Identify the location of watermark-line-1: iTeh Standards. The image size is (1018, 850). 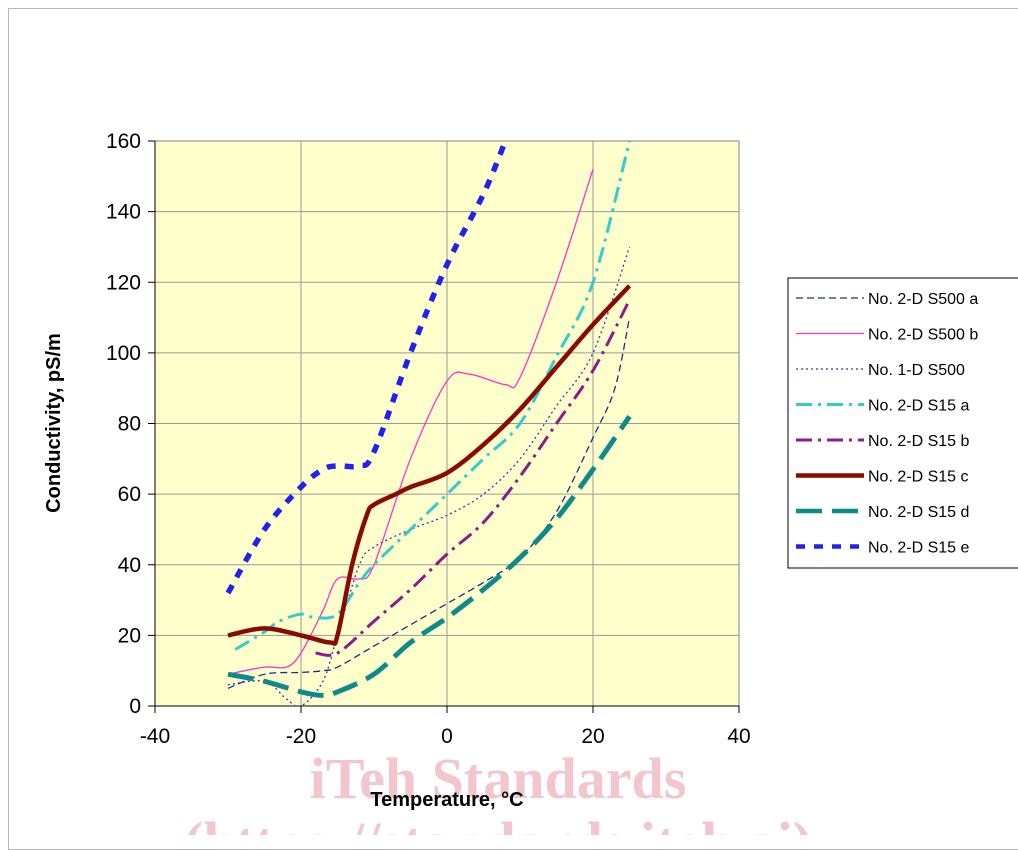
(498, 778).